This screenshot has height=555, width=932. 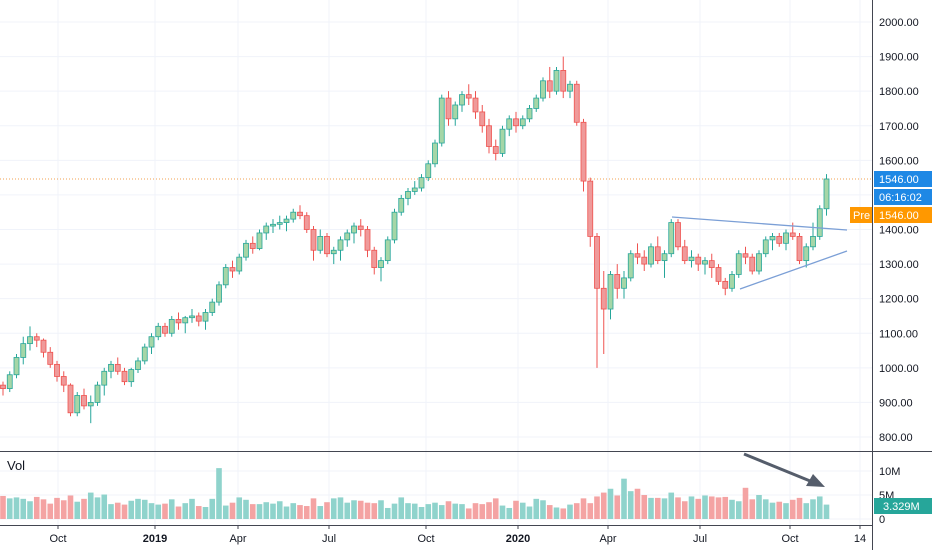 I want to click on last-volume-badge: 3.329M, so click(x=903, y=506).